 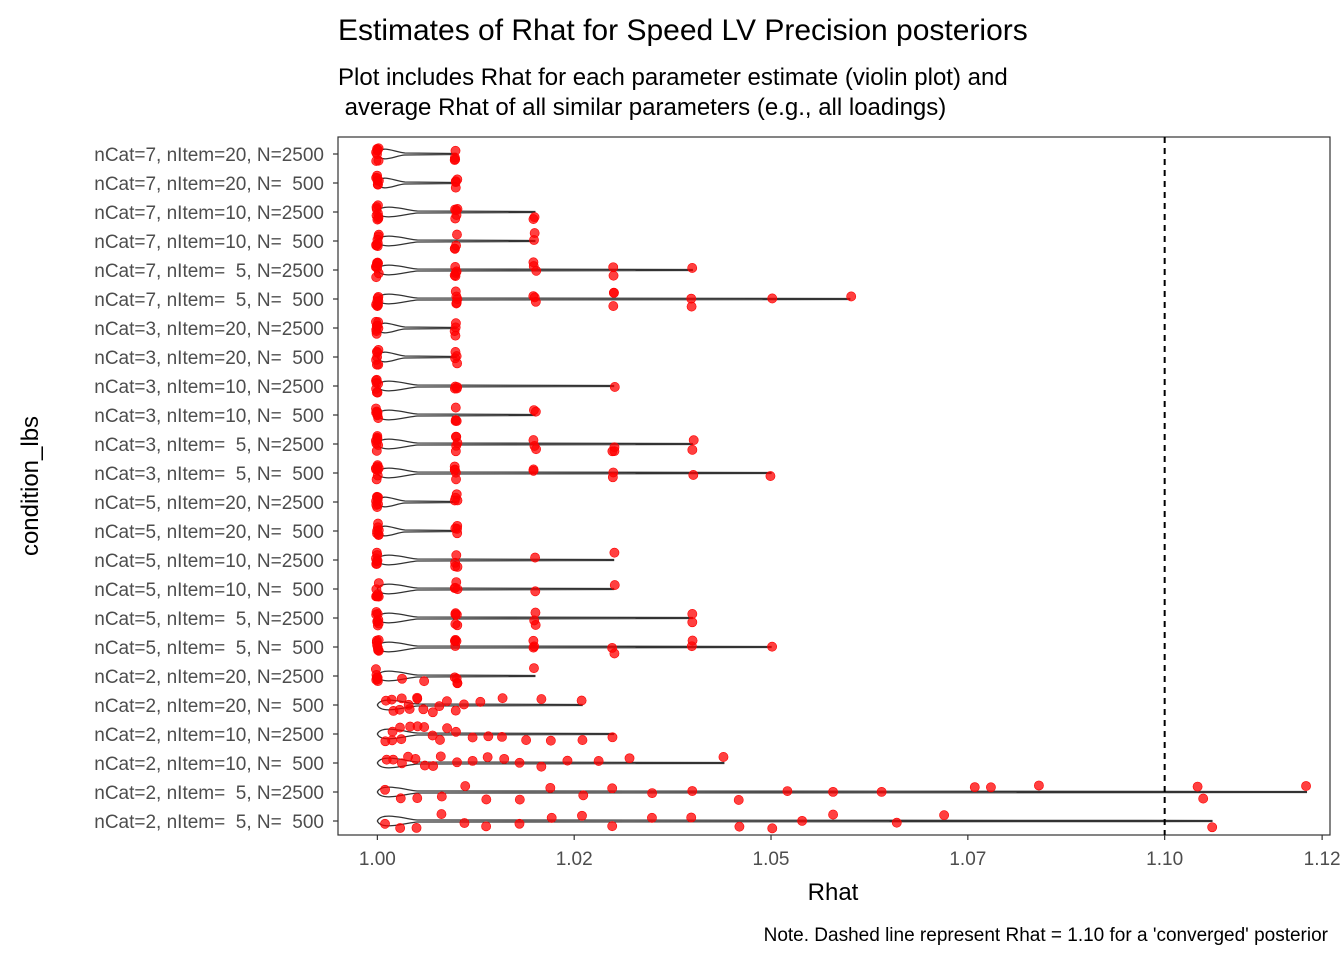 I want to click on x-tick-label: 1.00, so click(x=377, y=859).